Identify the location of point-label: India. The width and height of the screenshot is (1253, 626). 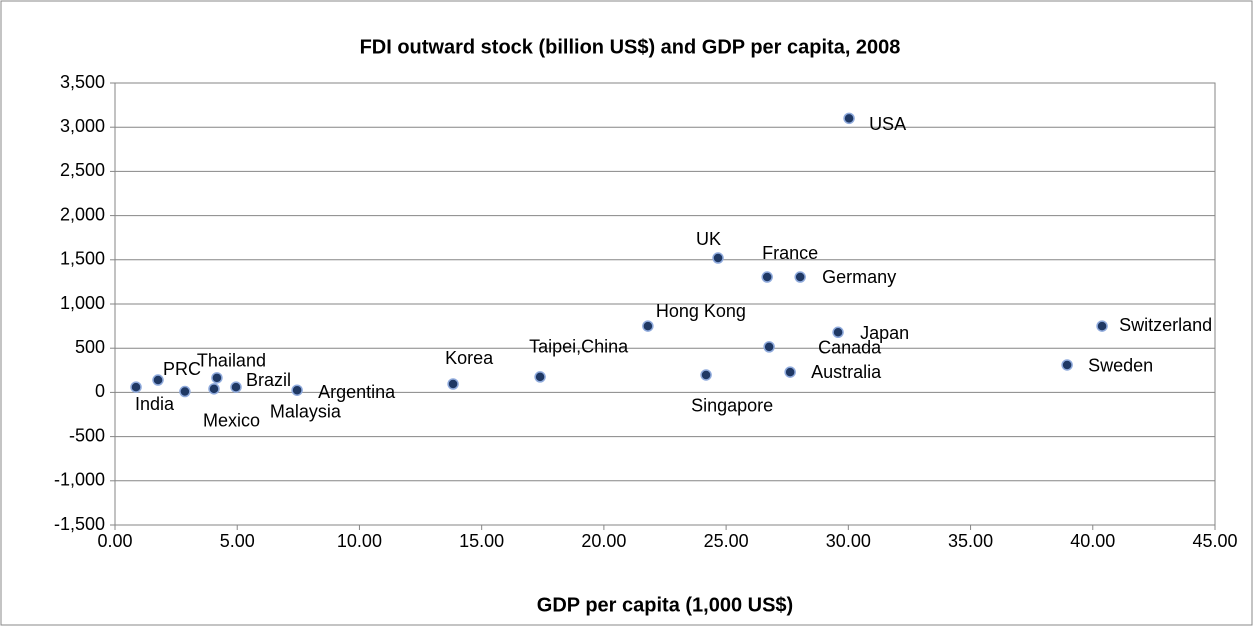
(155, 404).